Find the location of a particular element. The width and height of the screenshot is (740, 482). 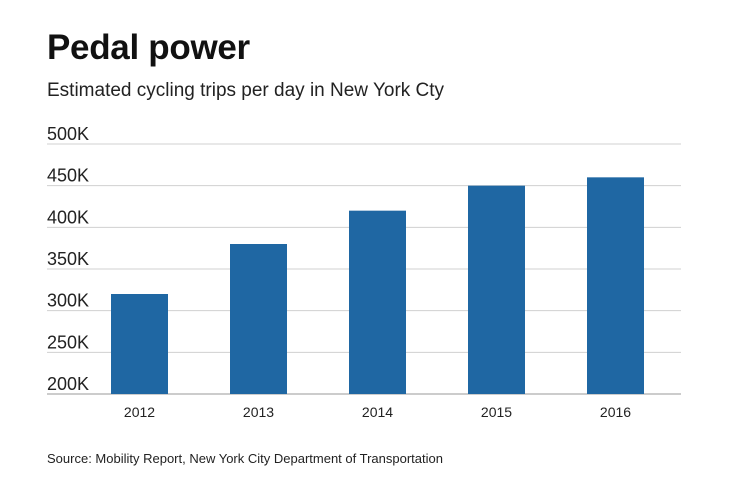

y-tick-label: 200K is located at coordinates (68, 384).